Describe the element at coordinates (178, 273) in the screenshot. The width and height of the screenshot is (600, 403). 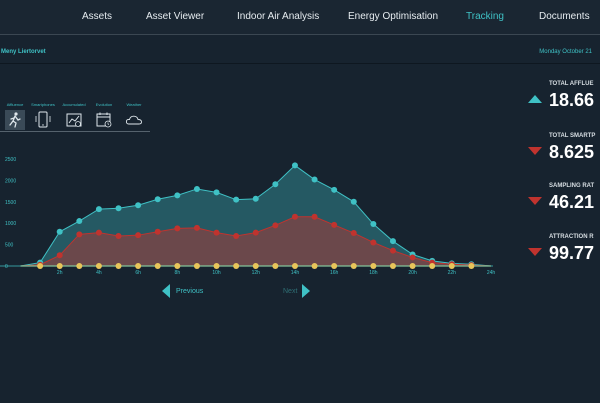
I see `x-tick-label: 8h` at that location.